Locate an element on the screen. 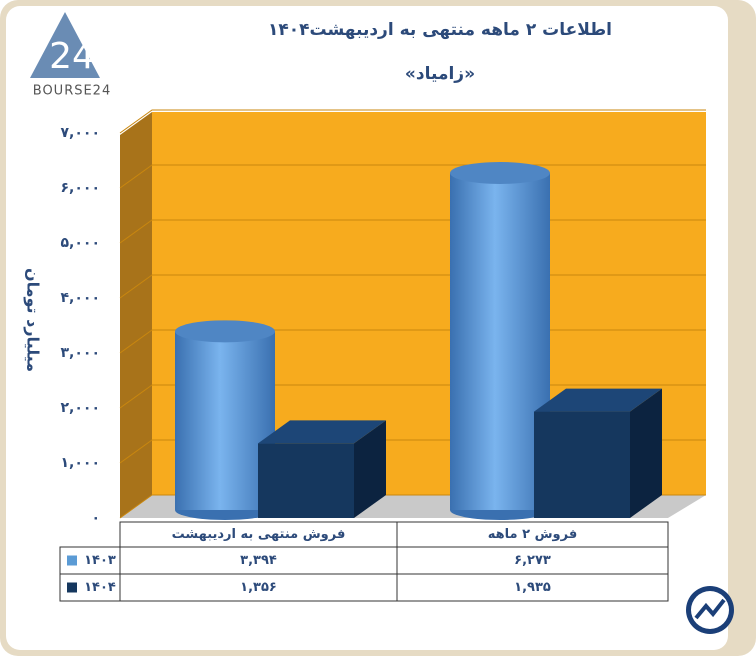 The height and width of the screenshot is (656, 756). x-tick-label: فروش منتهی به اردیبهشت is located at coordinates (259, 534).